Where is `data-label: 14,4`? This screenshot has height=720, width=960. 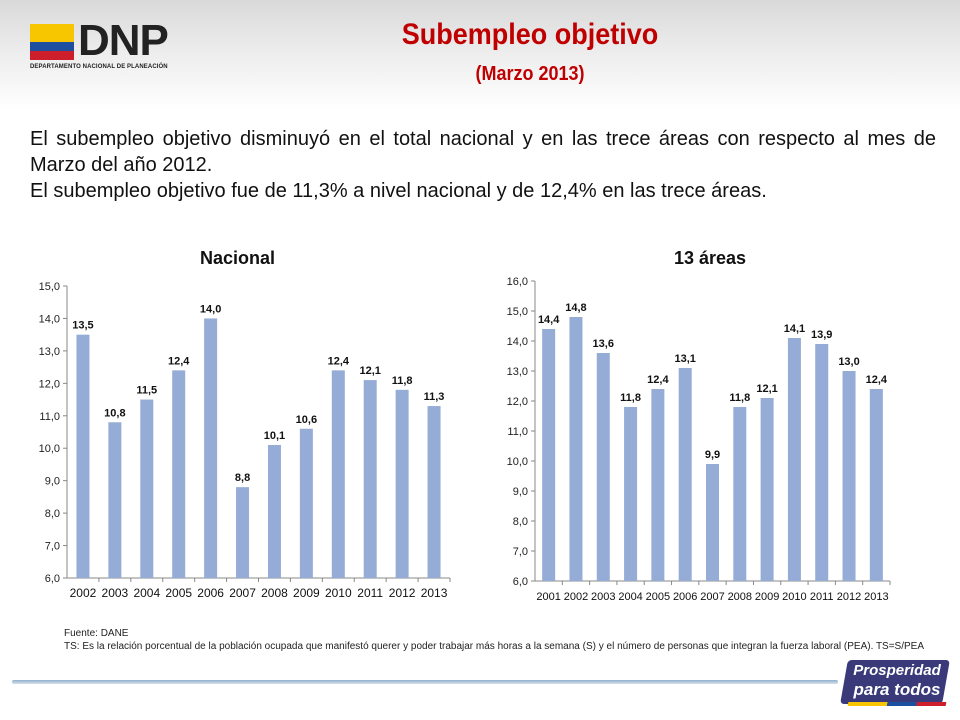
data-label: 14,4 is located at coordinates (549, 320).